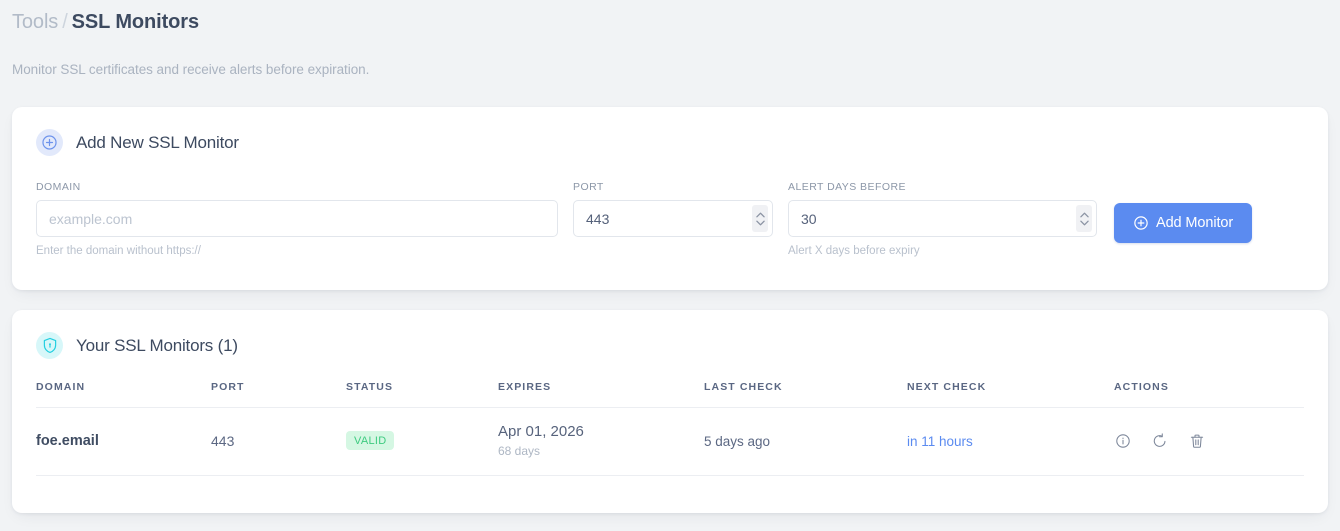 The width and height of the screenshot is (1340, 531). I want to click on last-check-value: 5 days ago, so click(737, 441).